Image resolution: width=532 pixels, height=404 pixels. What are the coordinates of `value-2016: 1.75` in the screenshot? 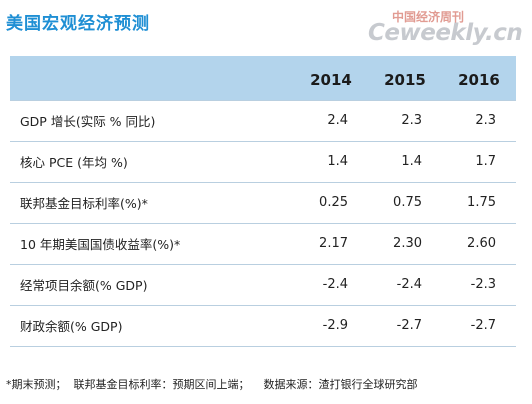 It's located at (481, 202).